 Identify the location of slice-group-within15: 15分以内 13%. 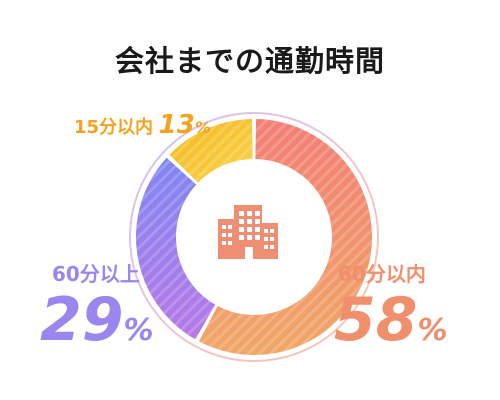
(142, 125).